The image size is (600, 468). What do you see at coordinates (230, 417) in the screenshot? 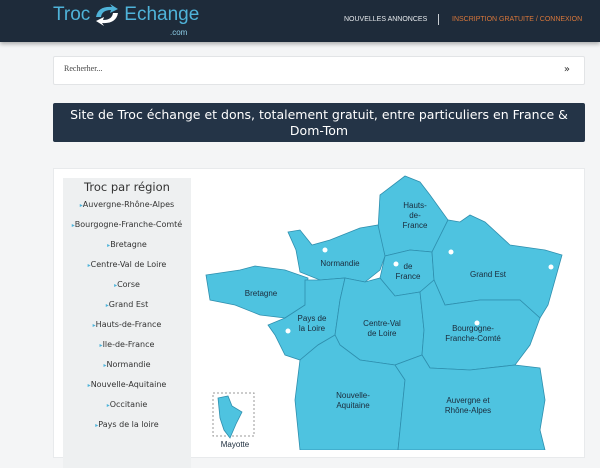
I see `map-region-may` at bounding box center [230, 417].